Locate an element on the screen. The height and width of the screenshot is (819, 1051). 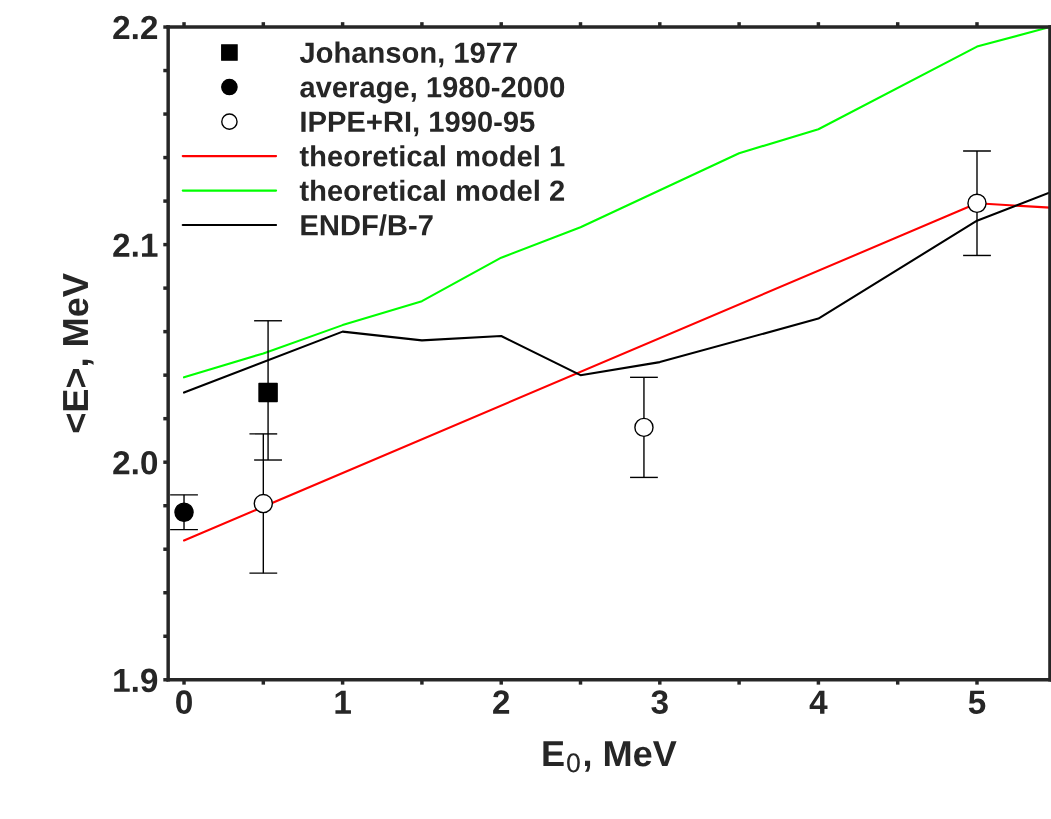
y-tick-label: 2.2 is located at coordinates (135, 27).